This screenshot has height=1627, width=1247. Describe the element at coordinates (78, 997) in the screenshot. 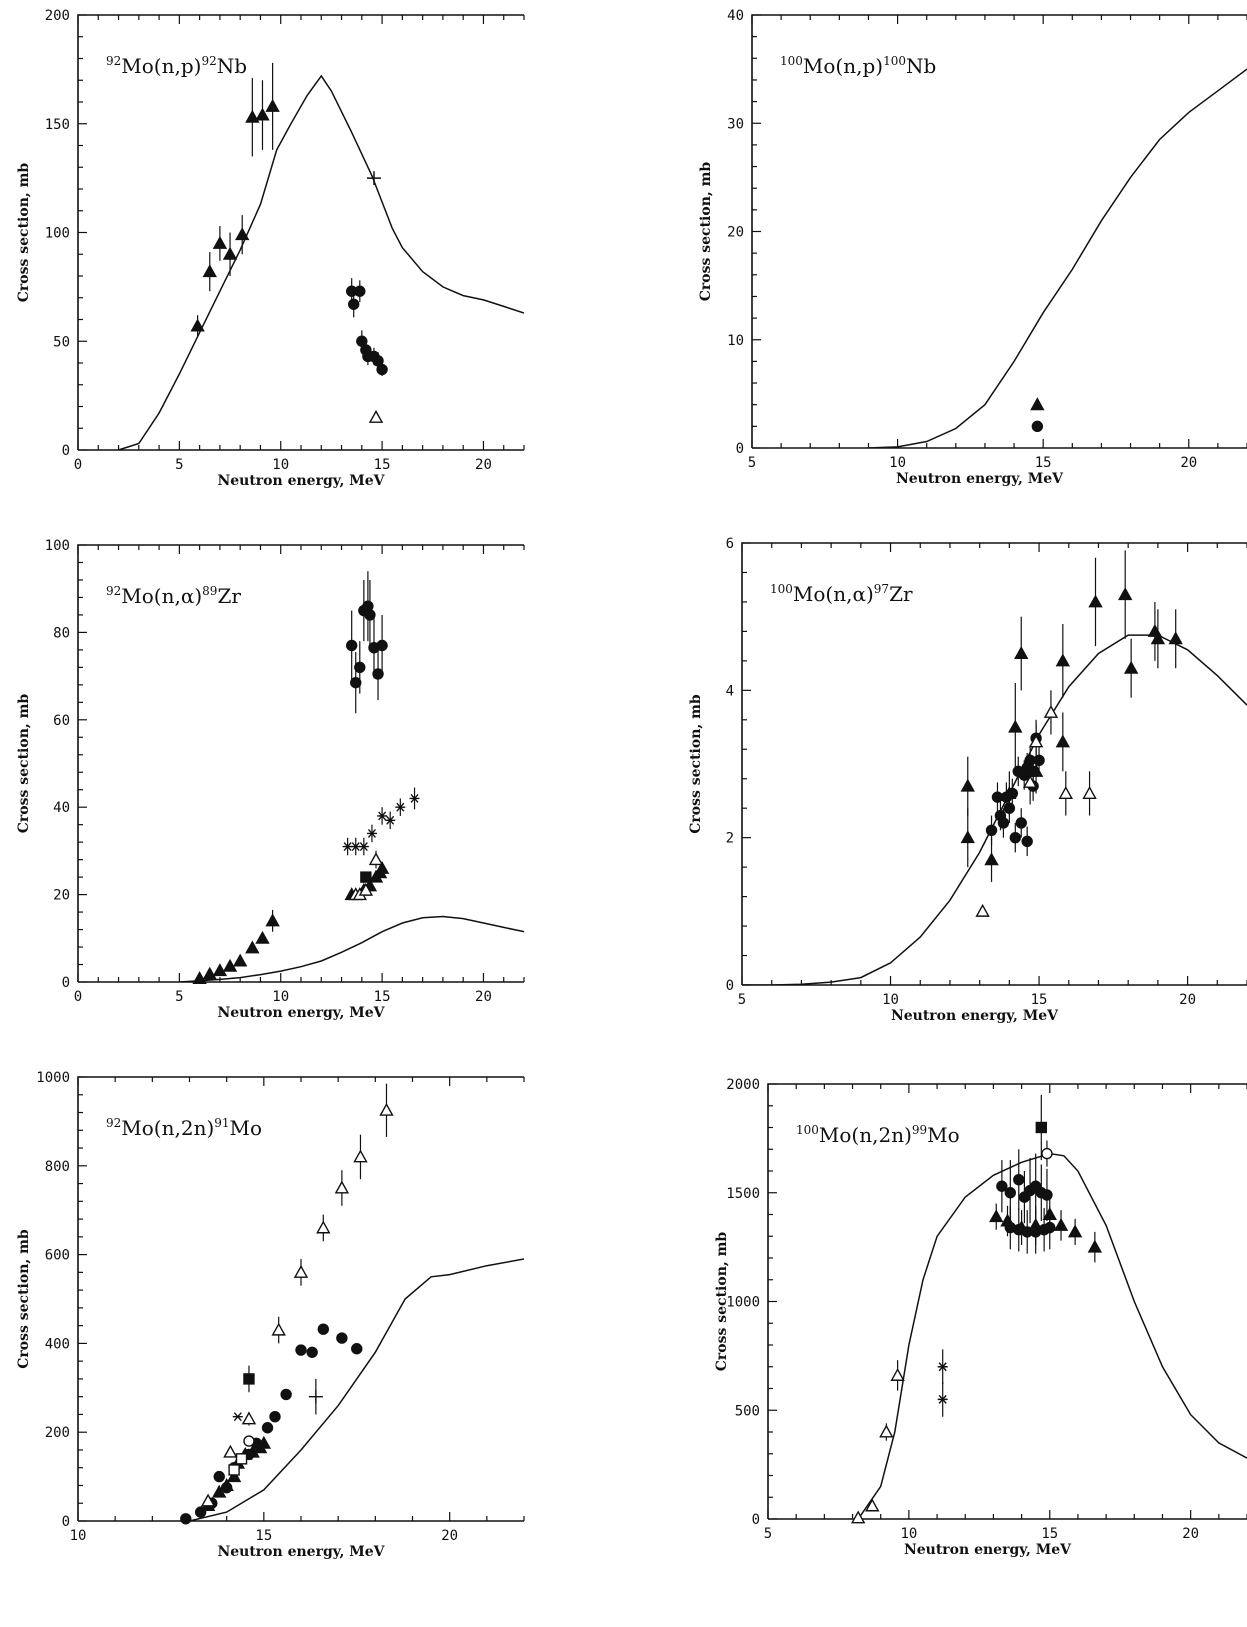

I see `x-tick-label: 0` at that location.